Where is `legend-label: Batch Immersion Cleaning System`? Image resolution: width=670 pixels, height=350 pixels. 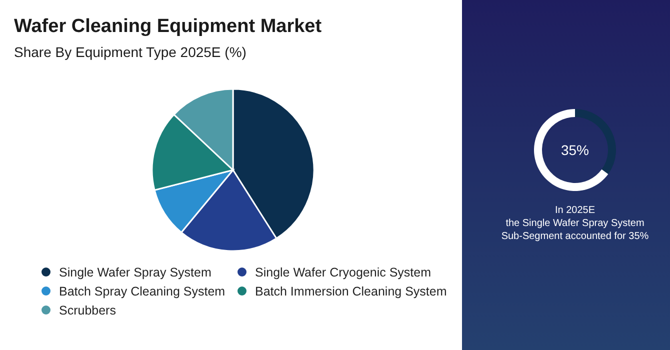 legend-label: Batch Immersion Cleaning System is located at coordinates (351, 291).